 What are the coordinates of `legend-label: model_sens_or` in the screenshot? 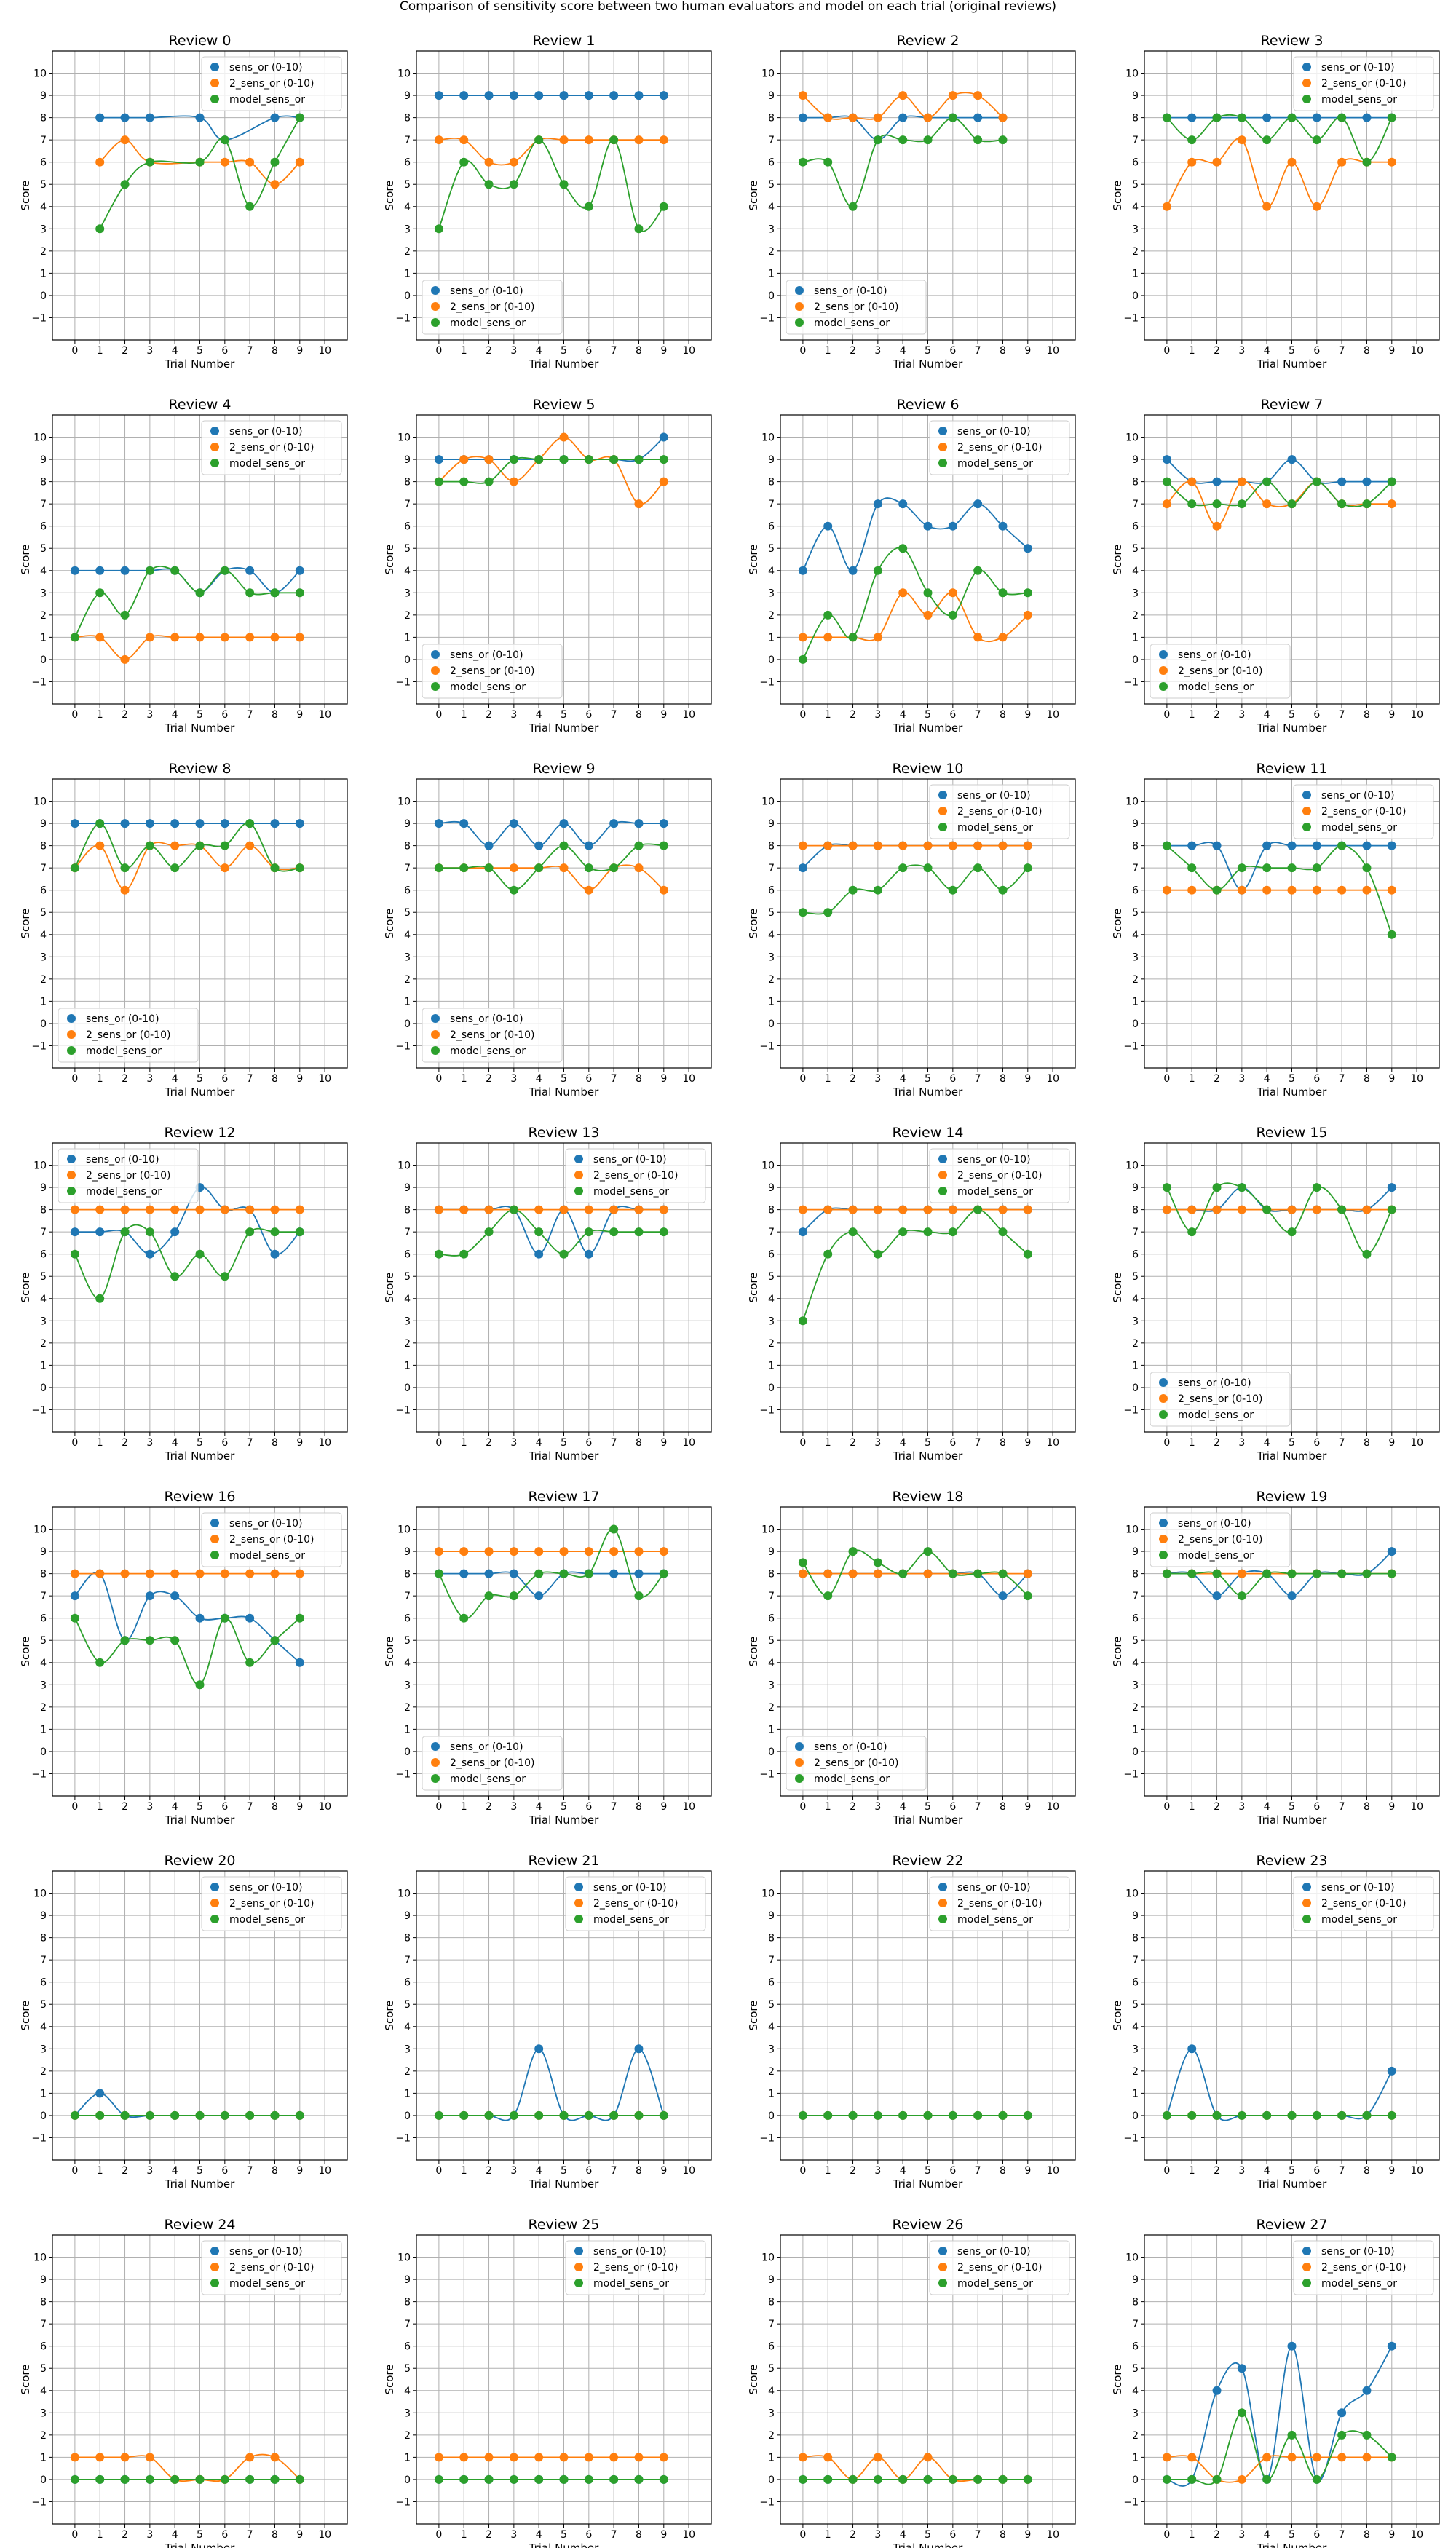 It's located at (267, 464).